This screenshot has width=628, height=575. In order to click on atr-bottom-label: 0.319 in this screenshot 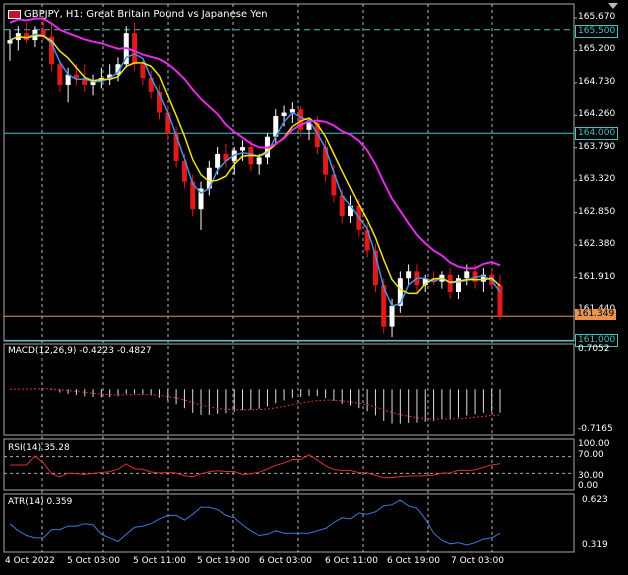, I will do `click(595, 545)`.